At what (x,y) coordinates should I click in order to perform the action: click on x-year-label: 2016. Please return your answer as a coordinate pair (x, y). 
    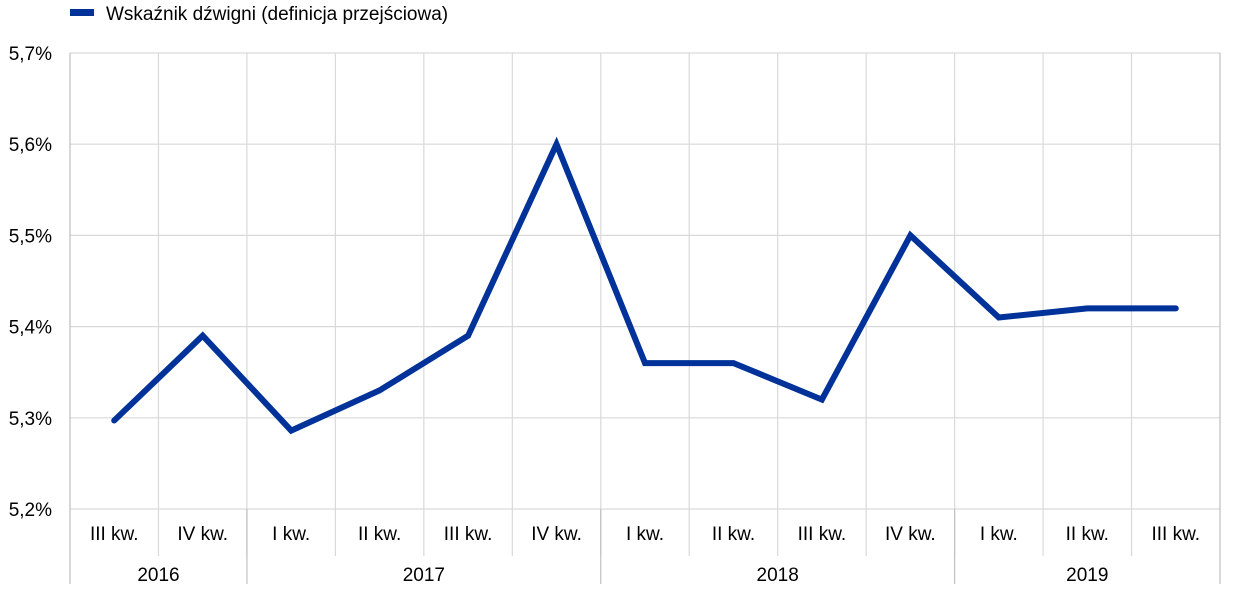
    Looking at the image, I should click on (158, 575).